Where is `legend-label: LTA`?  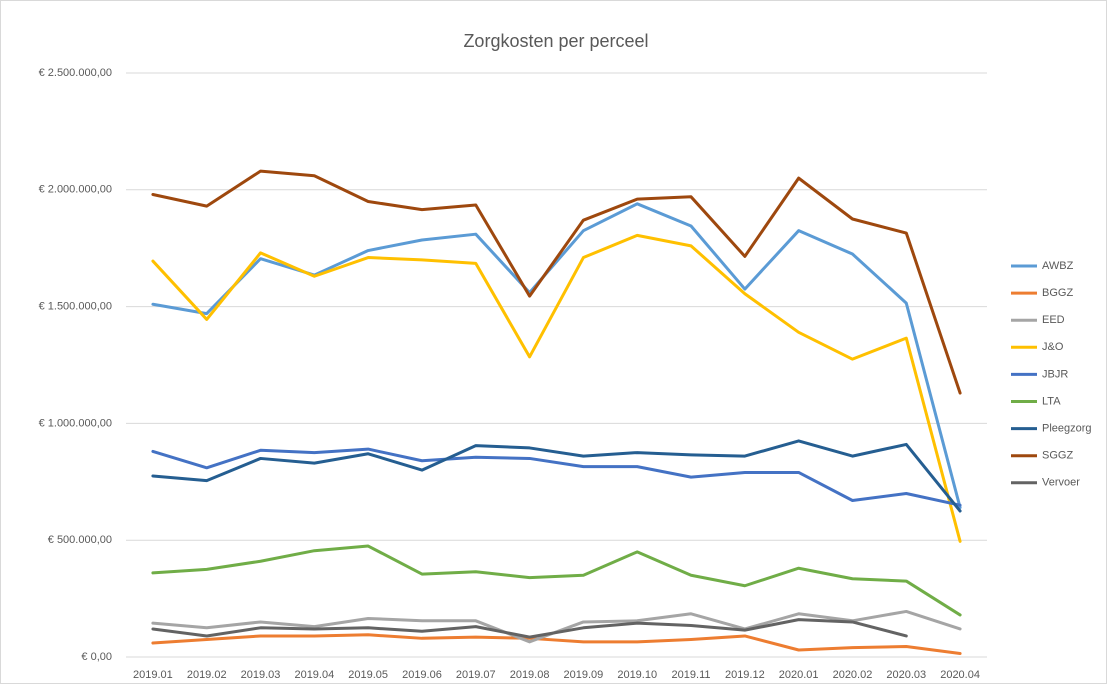
legend-label: LTA is located at coordinates (1051, 401).